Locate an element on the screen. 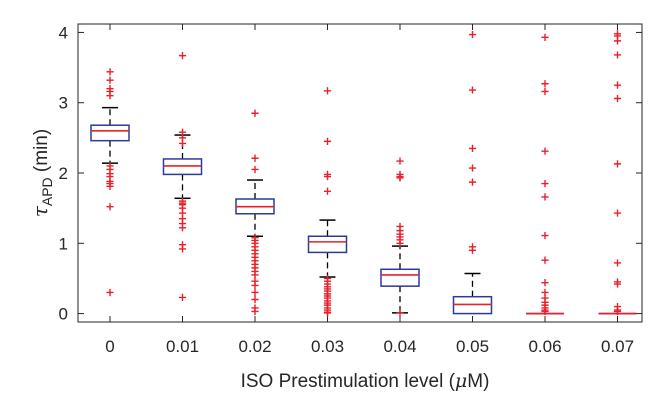 Image resolution: width=655 pixels, height=400 pixels. x-axis-label-mu: μ is located at coordinates (461, 381).